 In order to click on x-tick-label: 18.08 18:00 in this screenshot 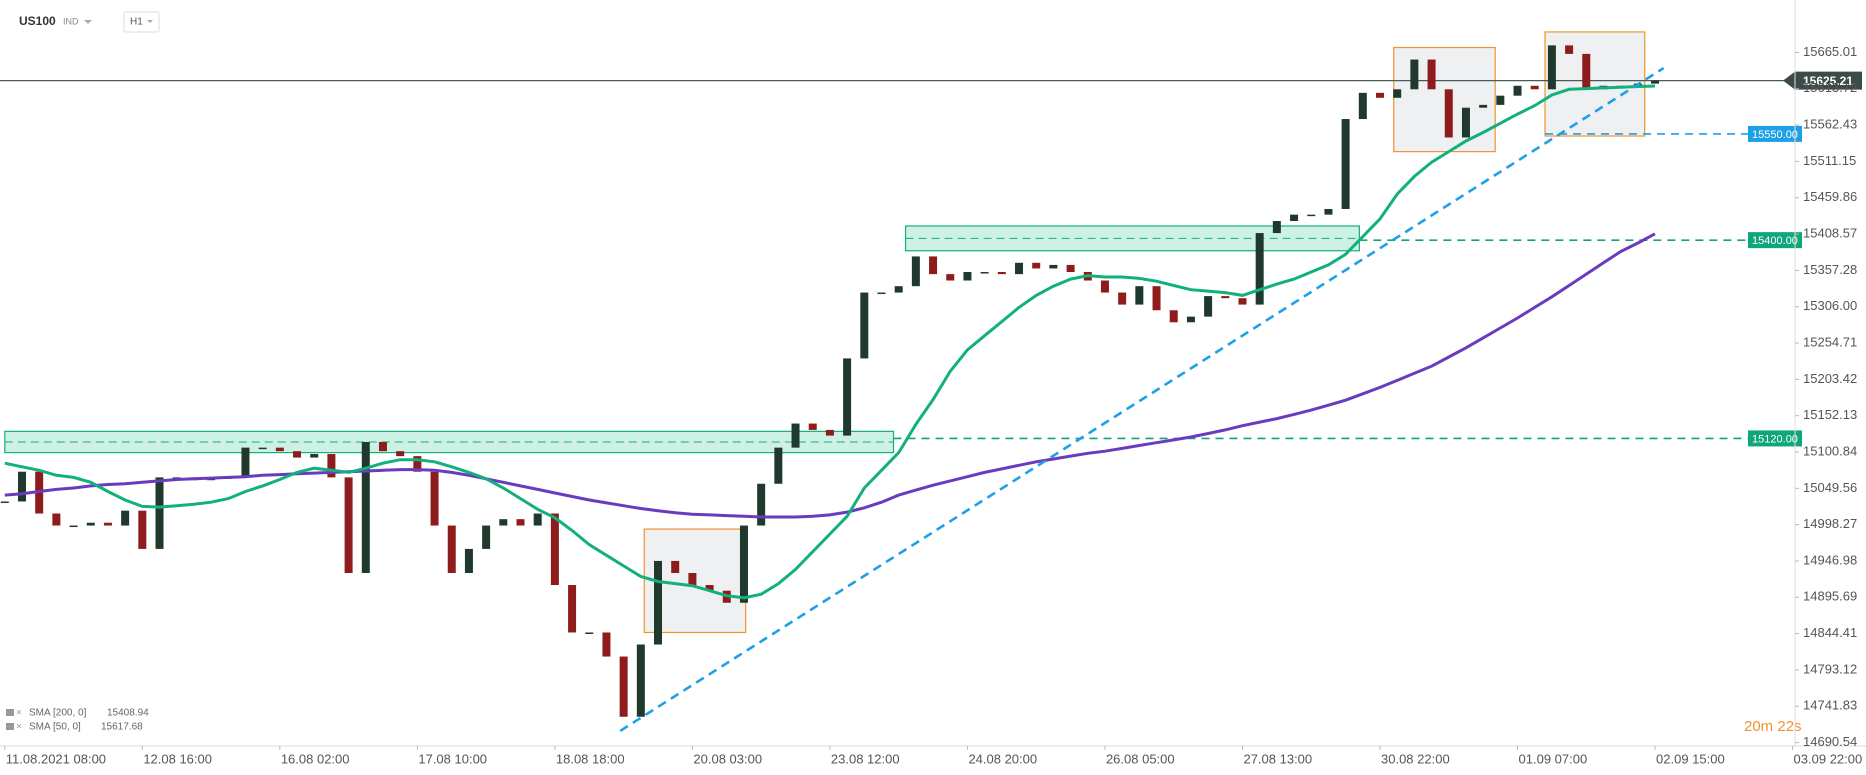, I will do `click(590, 758)`.